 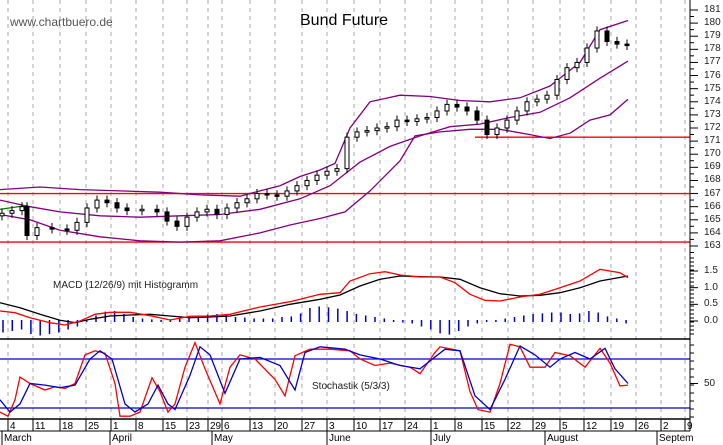 I want to click on month-label: Septem, so click(x=676, y=438).